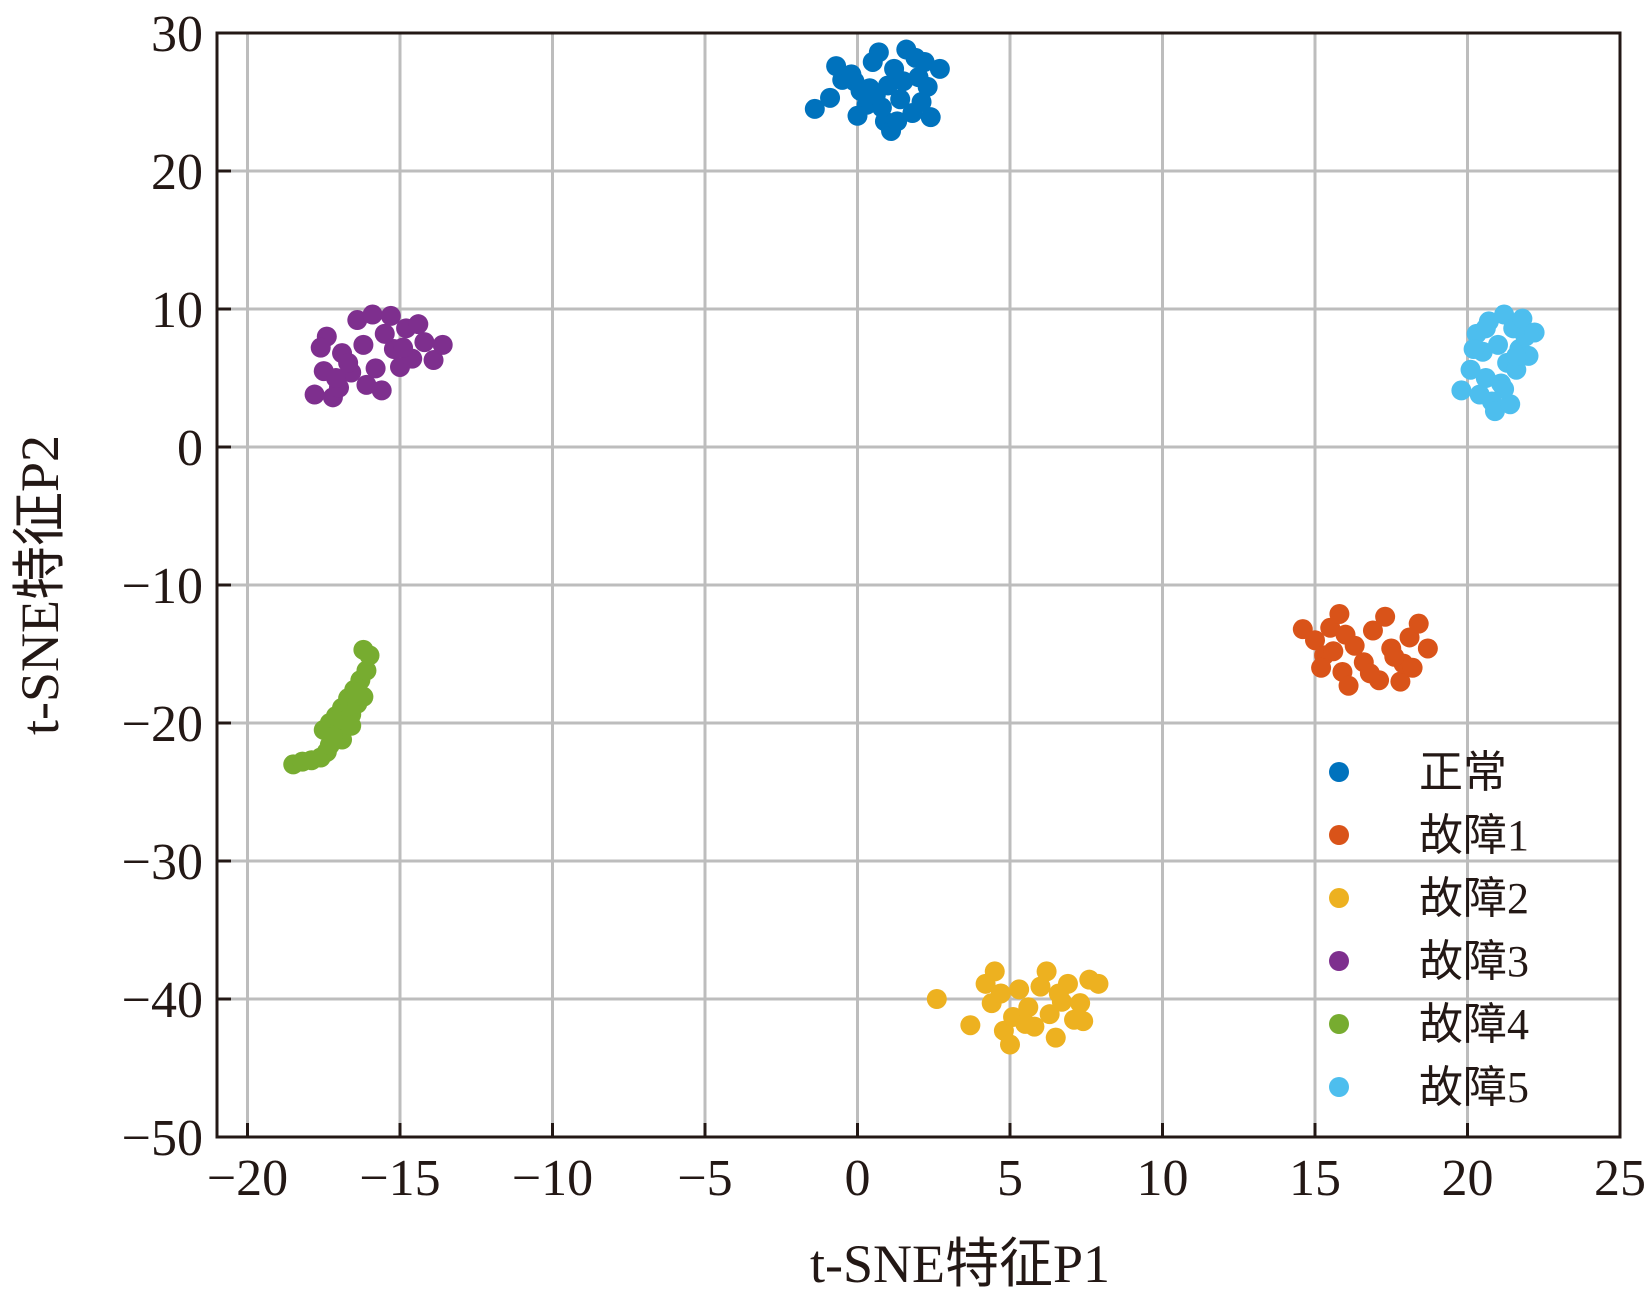 The height and width of the screenshot is (1312, 1646). What do you see at coordinates (1474, 1024) in the screenshot?
I see `legend-label: 故障4` at bounding box center [1474, 1024].